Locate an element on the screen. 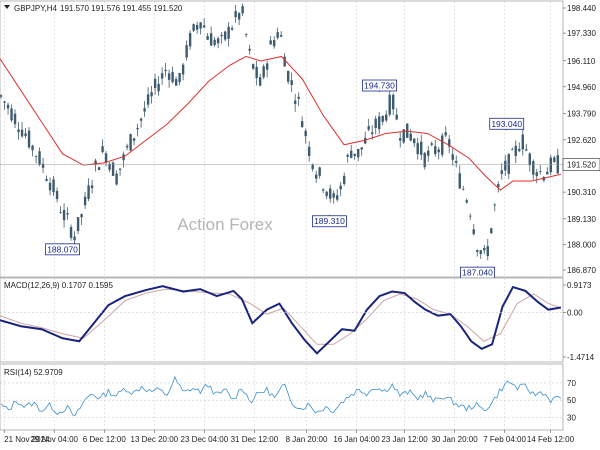 Image resolution: width=600 pixels, height=450 pixels. chevron-down-icon is located at coordinates (7, 7).